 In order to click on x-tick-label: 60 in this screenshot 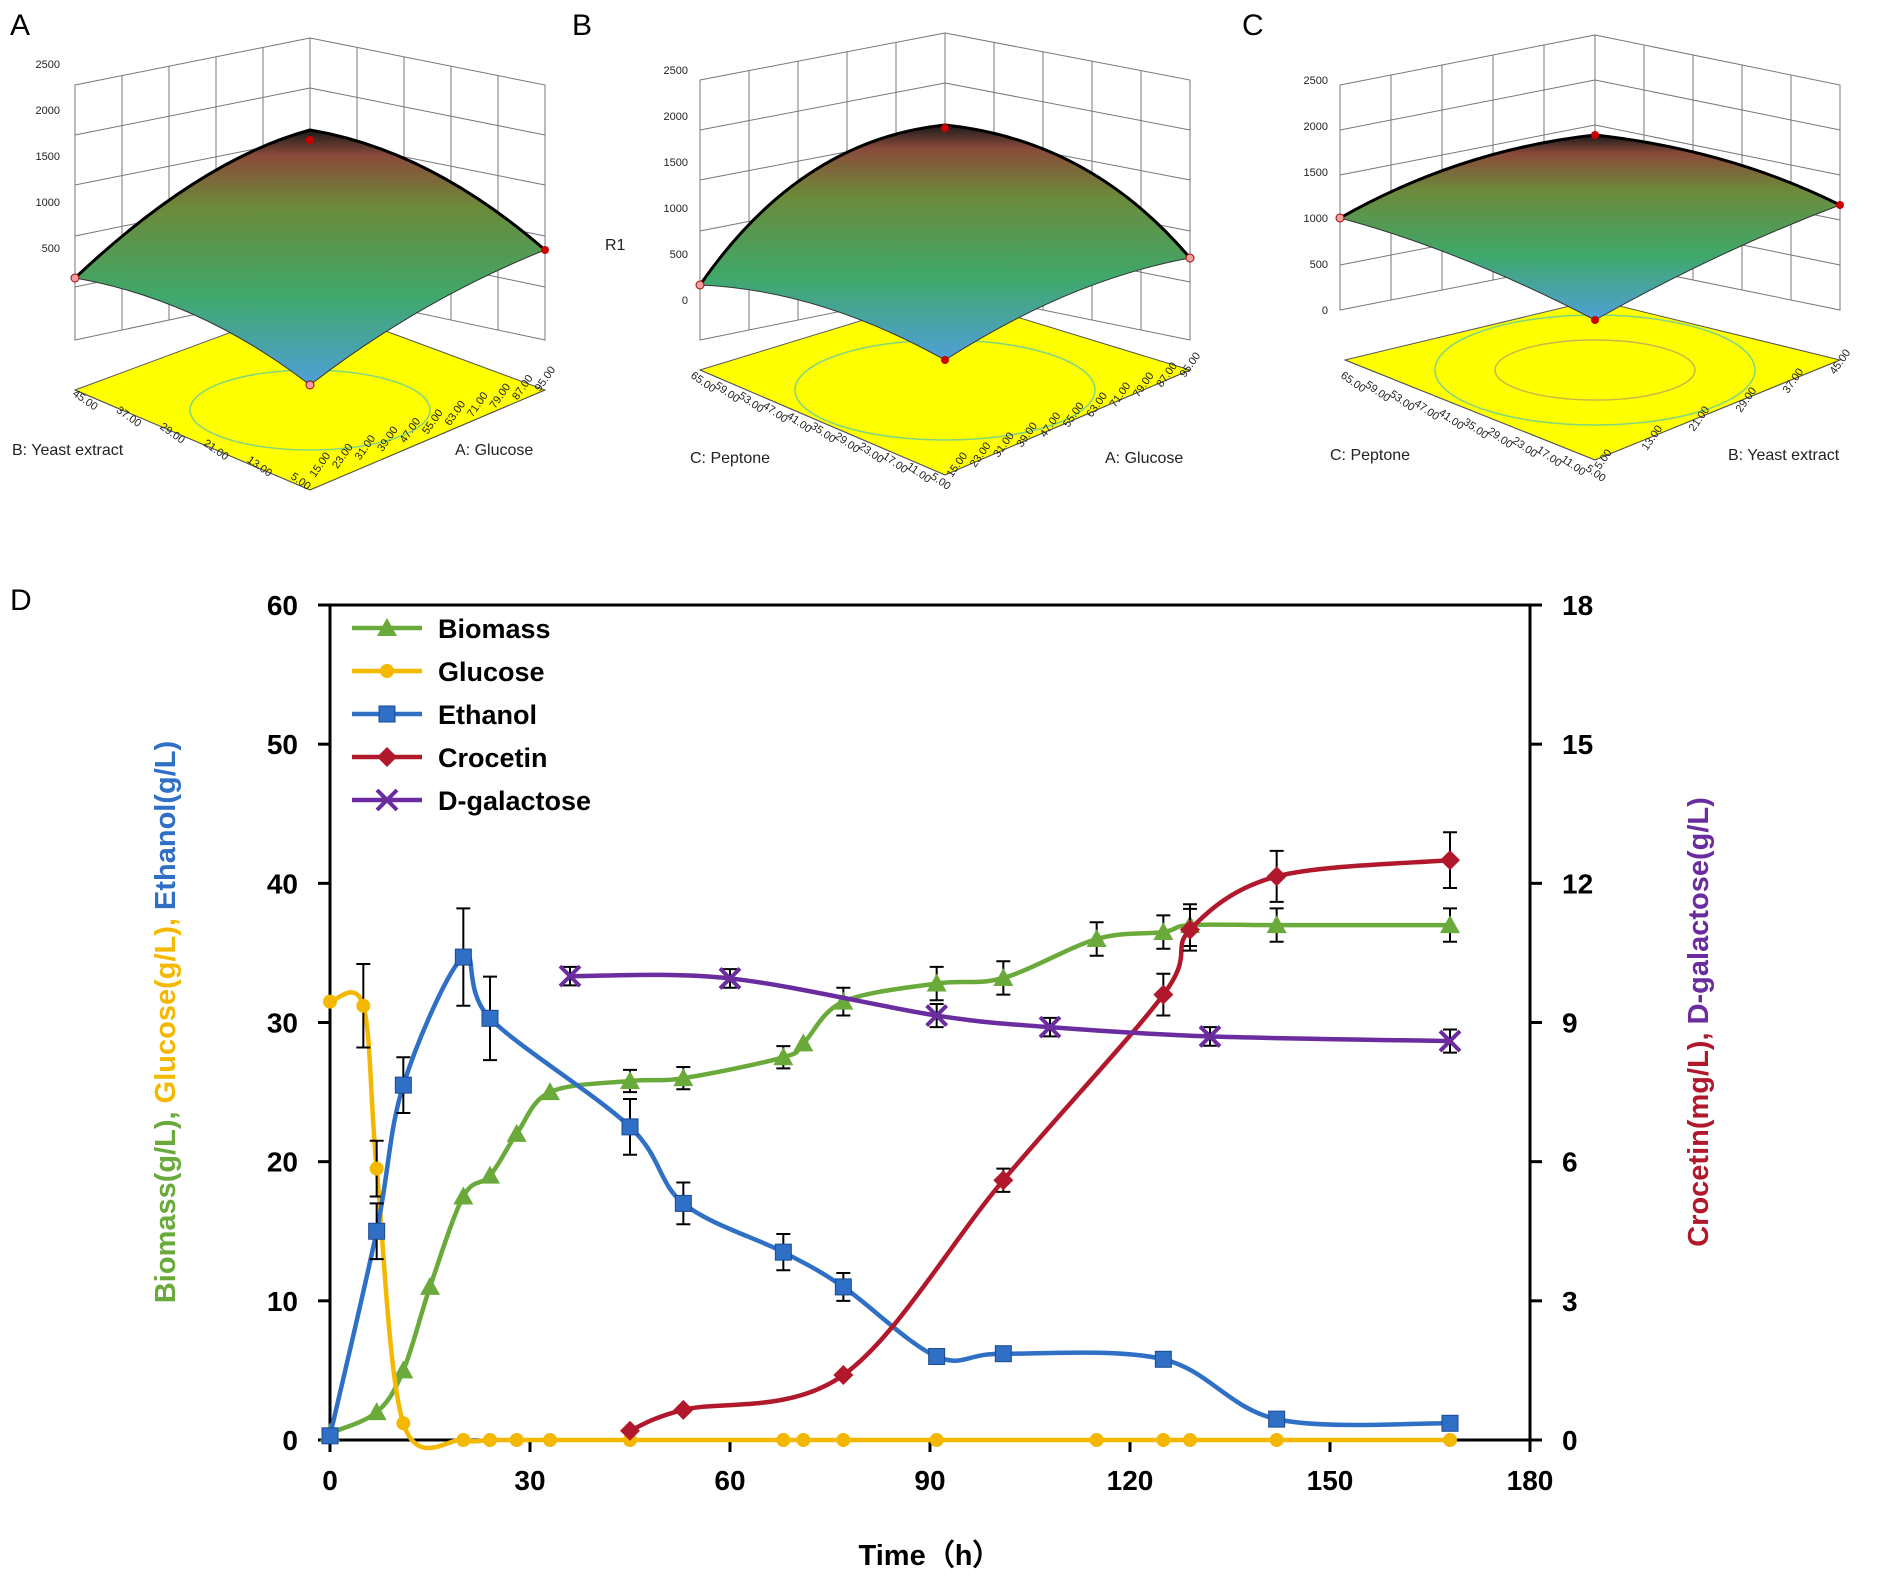, I will do `click(729, 1480)`.